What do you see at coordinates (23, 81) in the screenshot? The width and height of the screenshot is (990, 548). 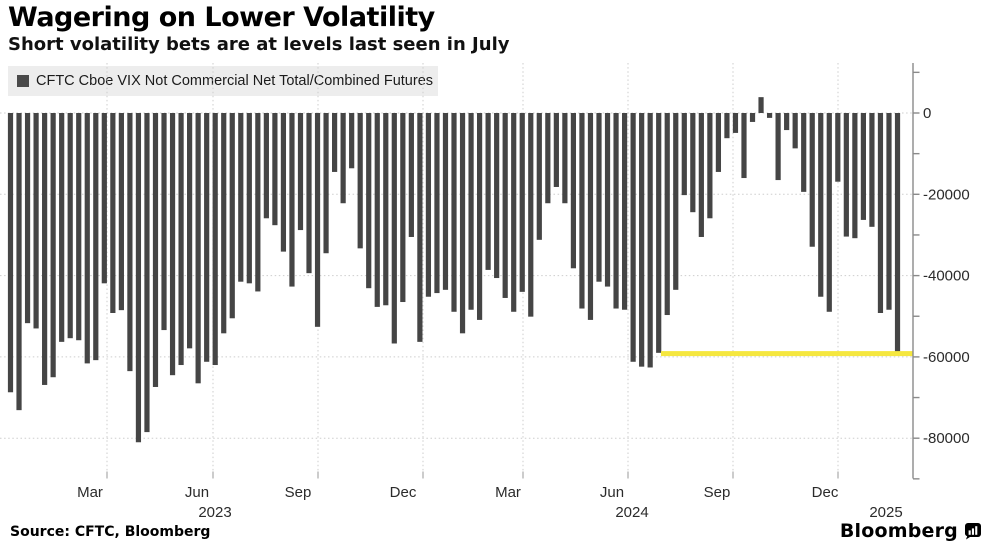 I see `legend-swatch-icon` at bounding box center [23, 81].